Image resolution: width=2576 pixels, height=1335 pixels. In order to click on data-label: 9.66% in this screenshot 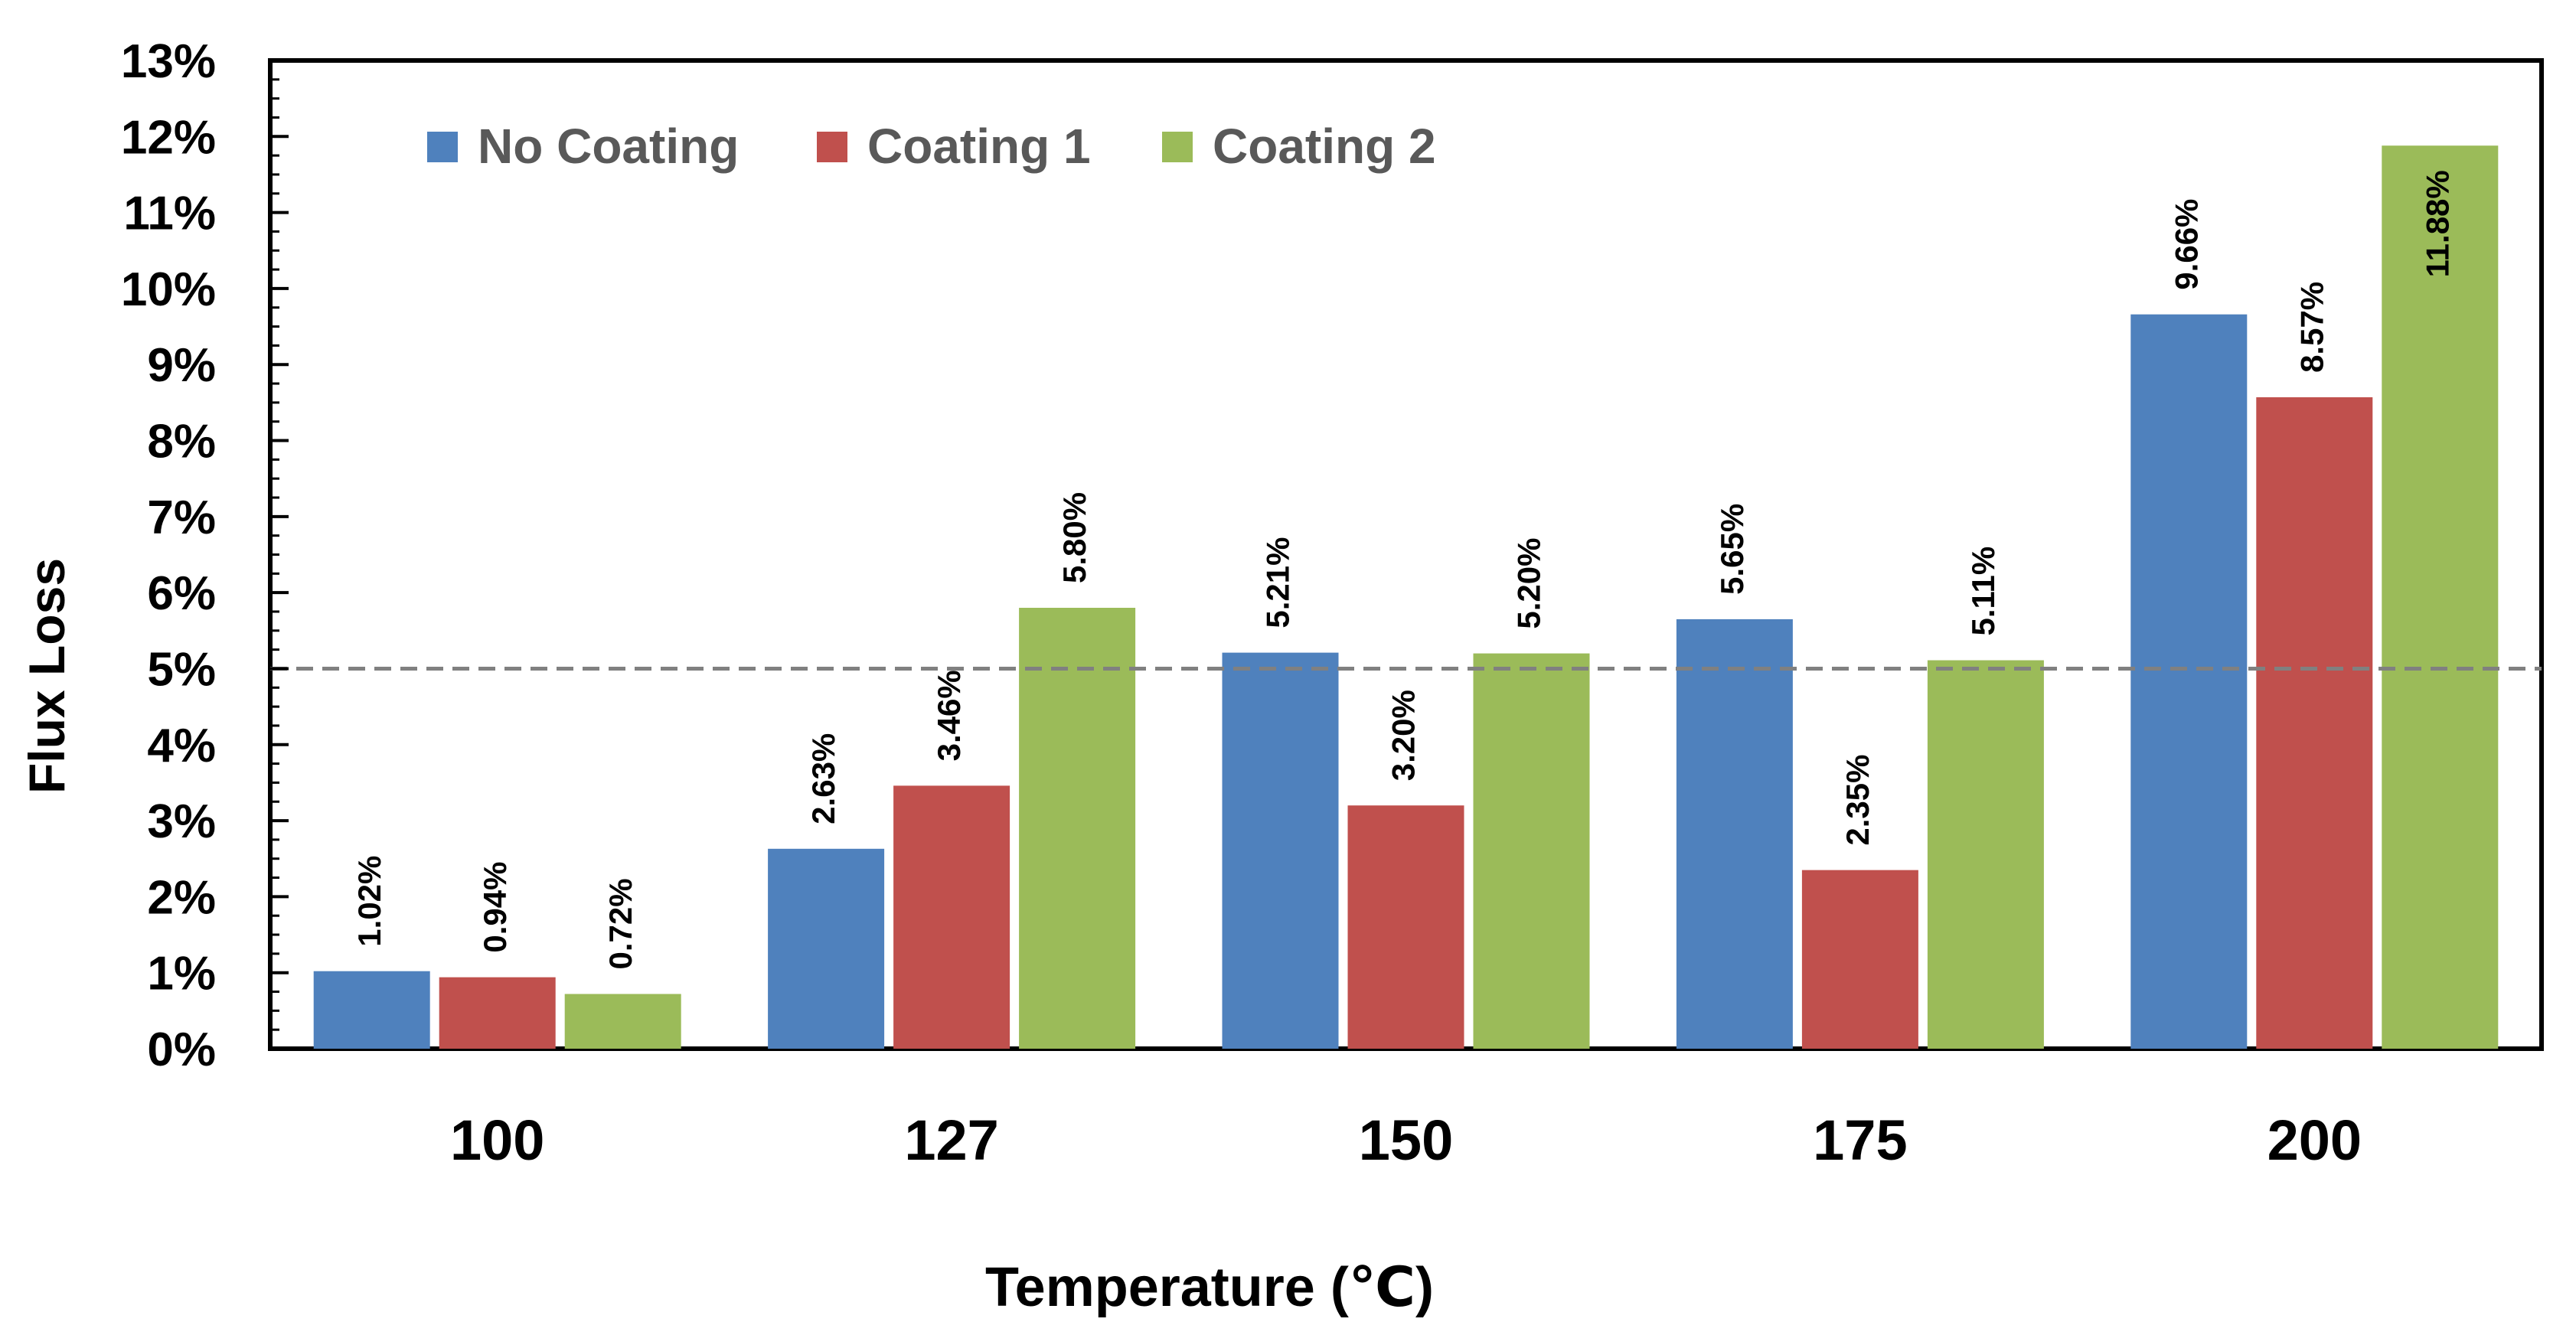, I will do `click(2186, 244)`.